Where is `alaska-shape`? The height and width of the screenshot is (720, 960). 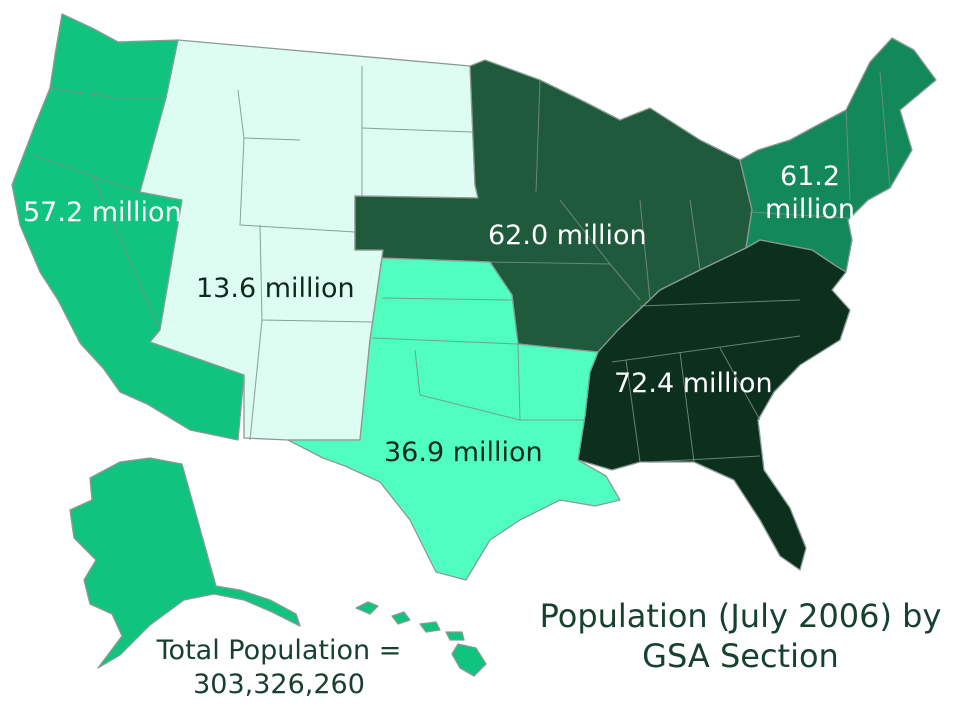 alaska-shape is located at coordinates (185, 563).